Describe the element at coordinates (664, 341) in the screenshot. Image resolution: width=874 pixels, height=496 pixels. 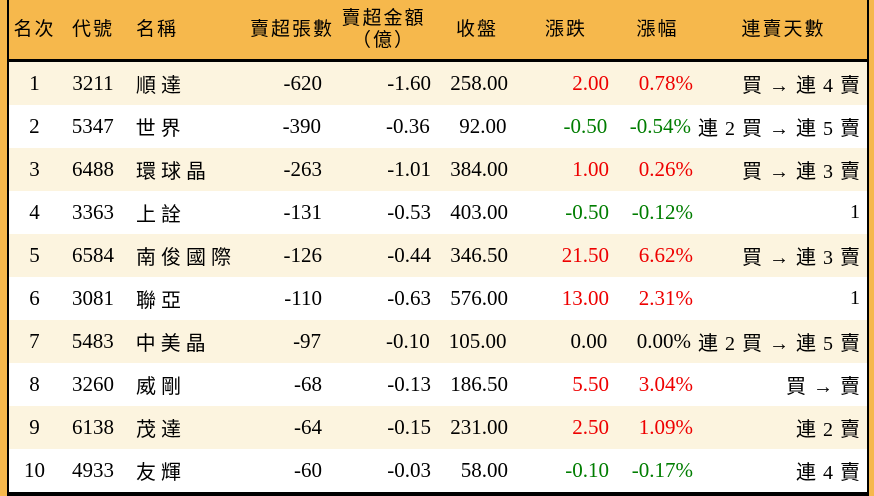
I see `cell-change_pct: 0.00%` at that location.